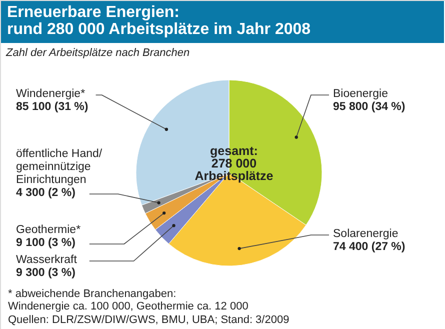 This screenshot has height=329, width=445. Describe the element at coordinates (159, 21) in the screenshot. I see `chart-title: Erneuerbare Energien: rund 280 000 Arbeitsplätze im Jahr 2008` at that location.